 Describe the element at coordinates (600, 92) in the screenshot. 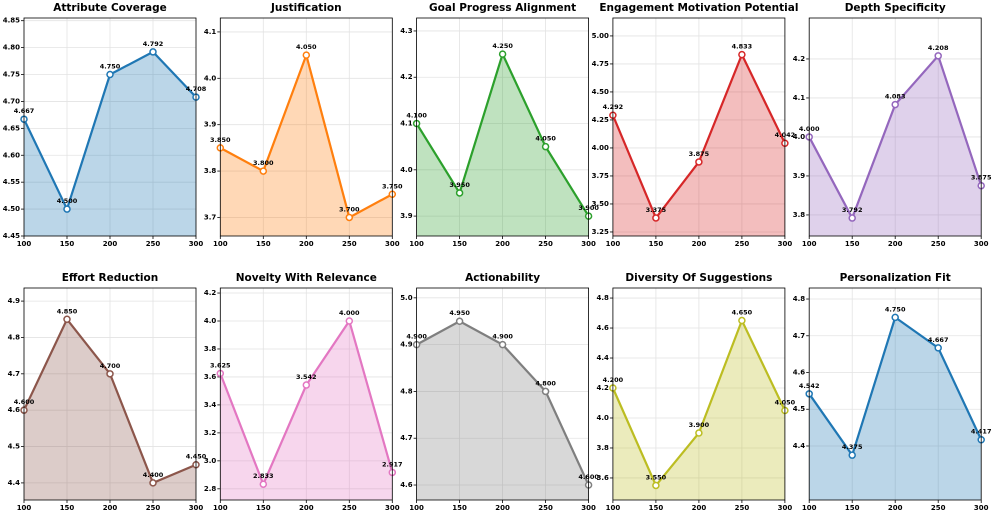

I see `y-tick-label: 4.50` at that location.